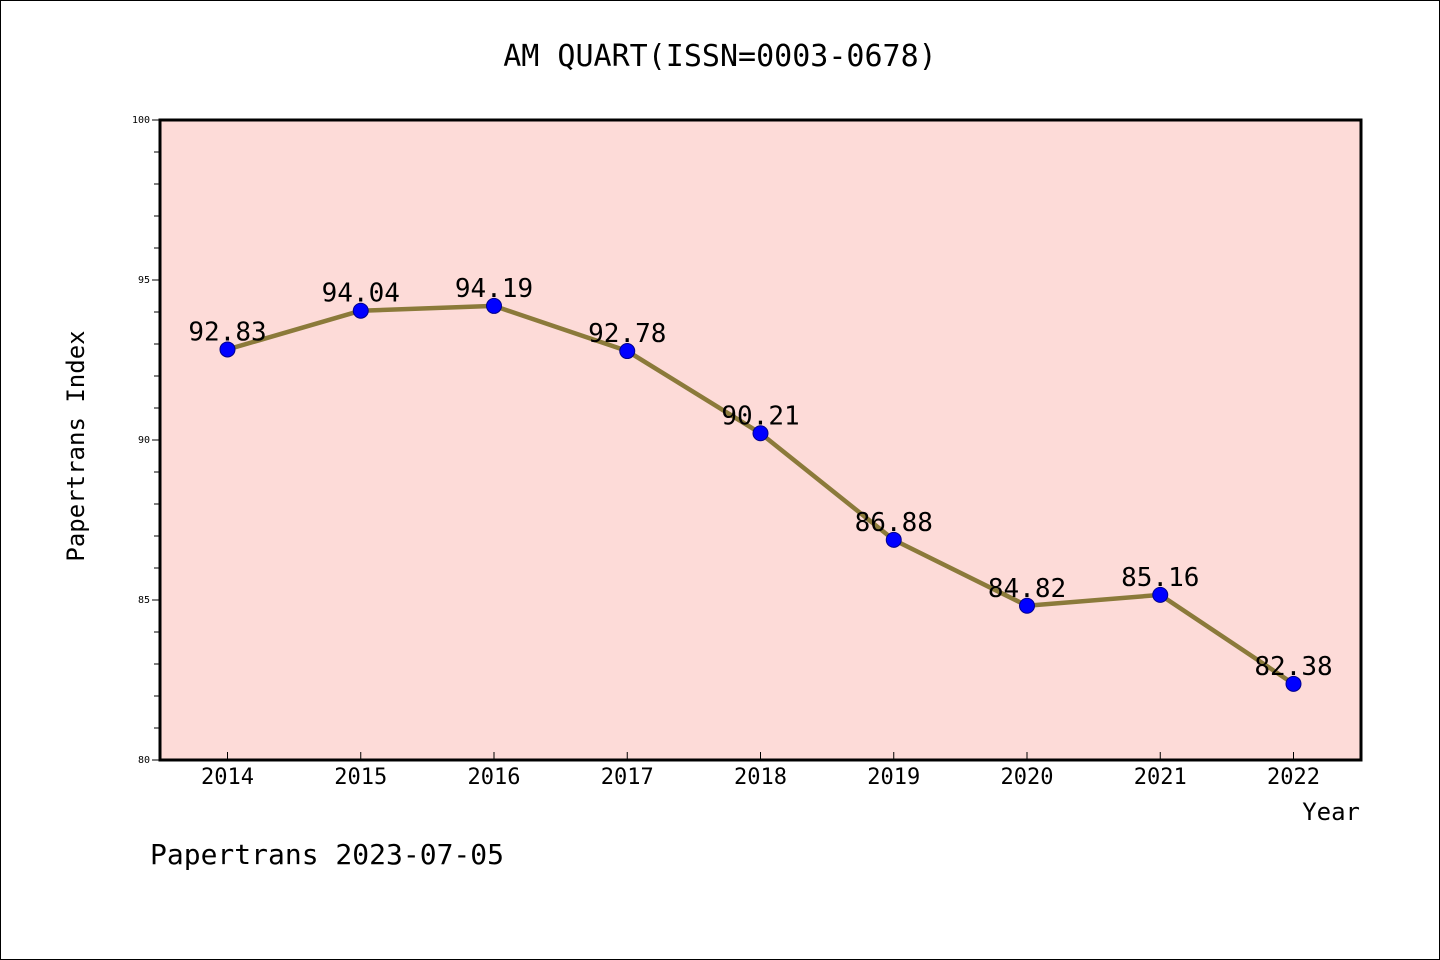 This screenshot has height=960, width=1440. What do you see at coordinates (1293, 667) in the screenshot?
I see `data-label: 82.38` at bounding box center [1293, 667].